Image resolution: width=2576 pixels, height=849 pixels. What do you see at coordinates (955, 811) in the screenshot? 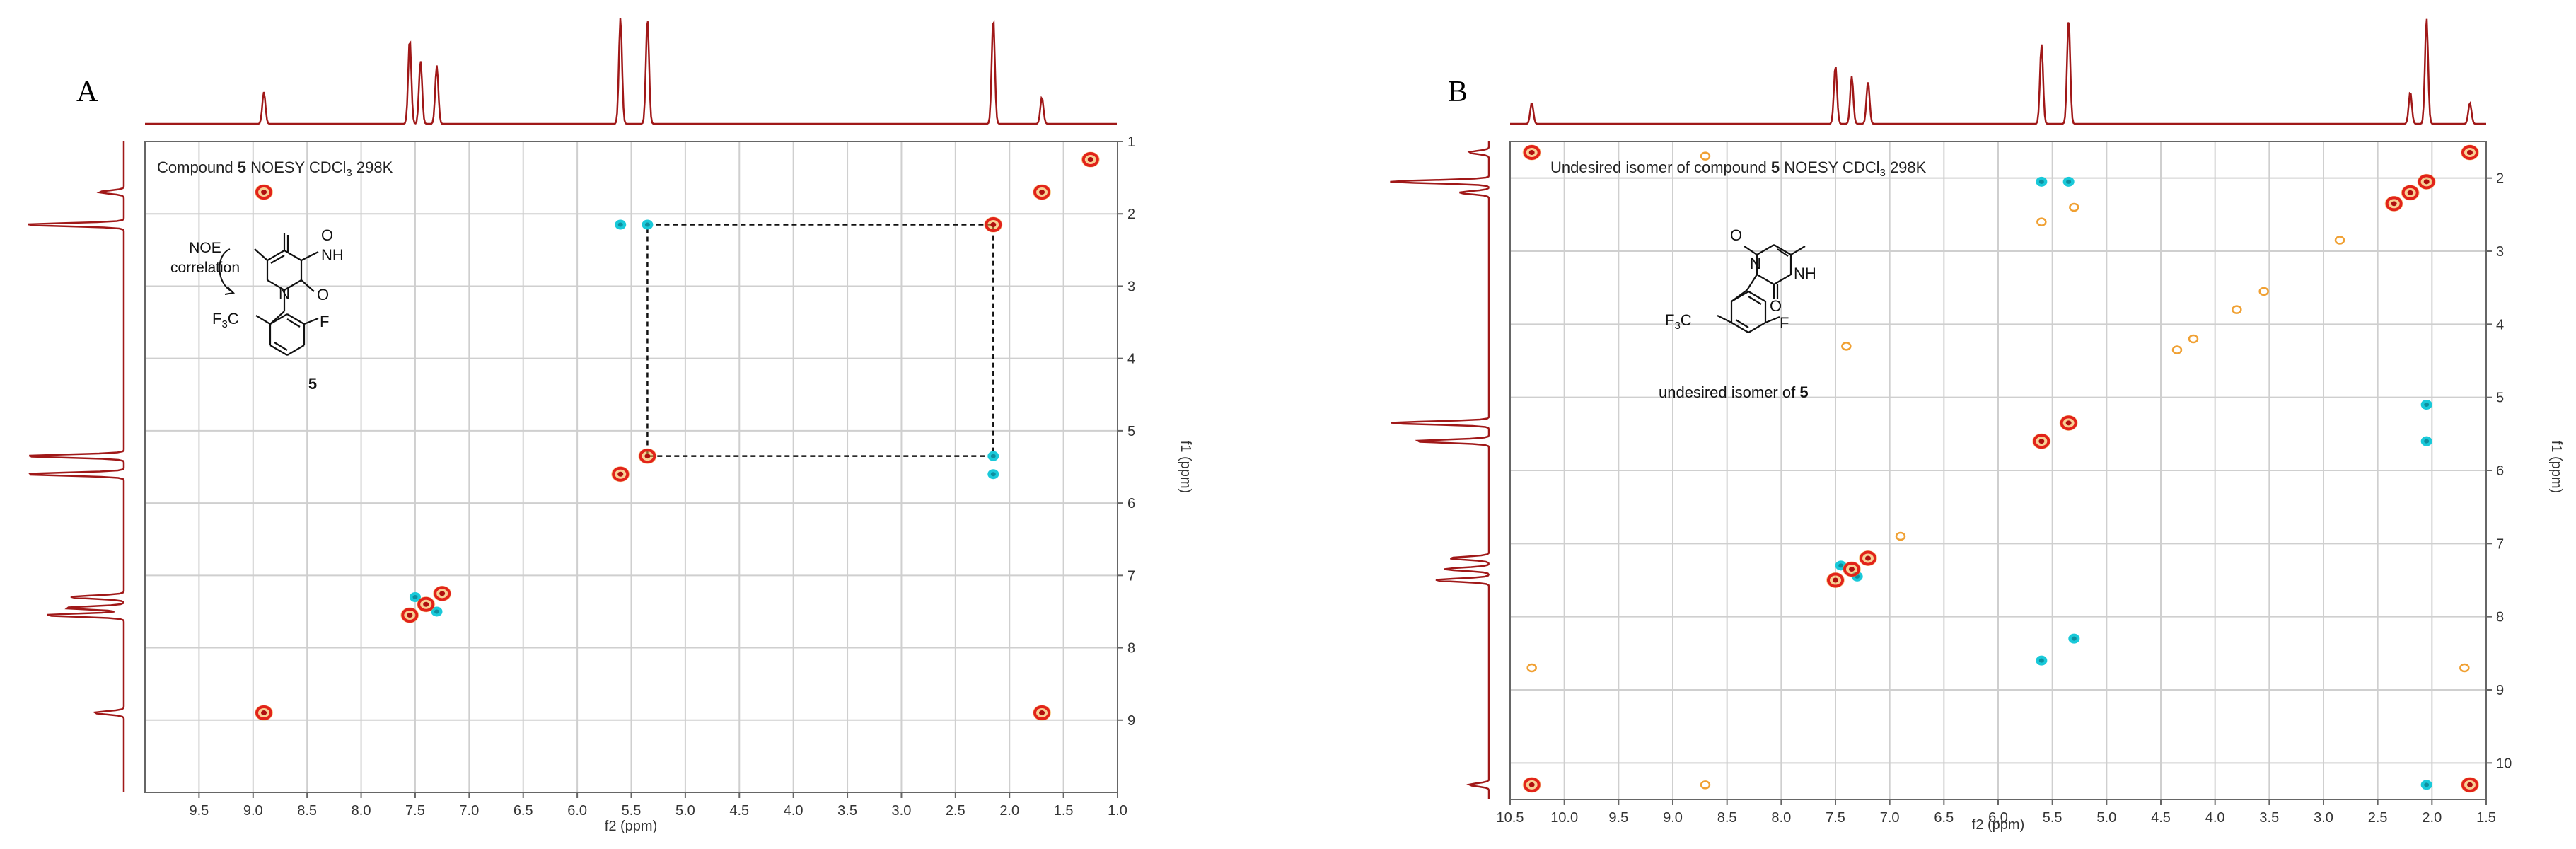
I see `x-tick-label: 2.5` at bounding box center [955, 811].